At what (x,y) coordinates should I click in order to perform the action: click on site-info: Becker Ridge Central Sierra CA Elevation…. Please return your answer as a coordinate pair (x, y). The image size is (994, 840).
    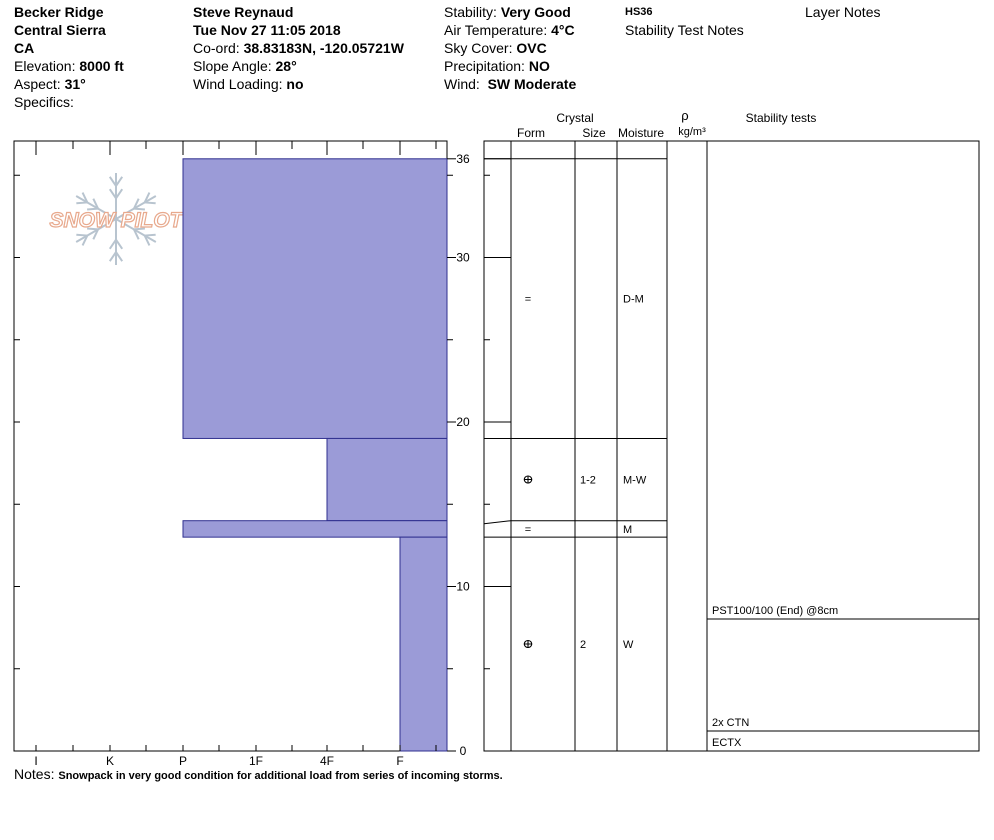
    Looking at the image, I should click on (69, 57).